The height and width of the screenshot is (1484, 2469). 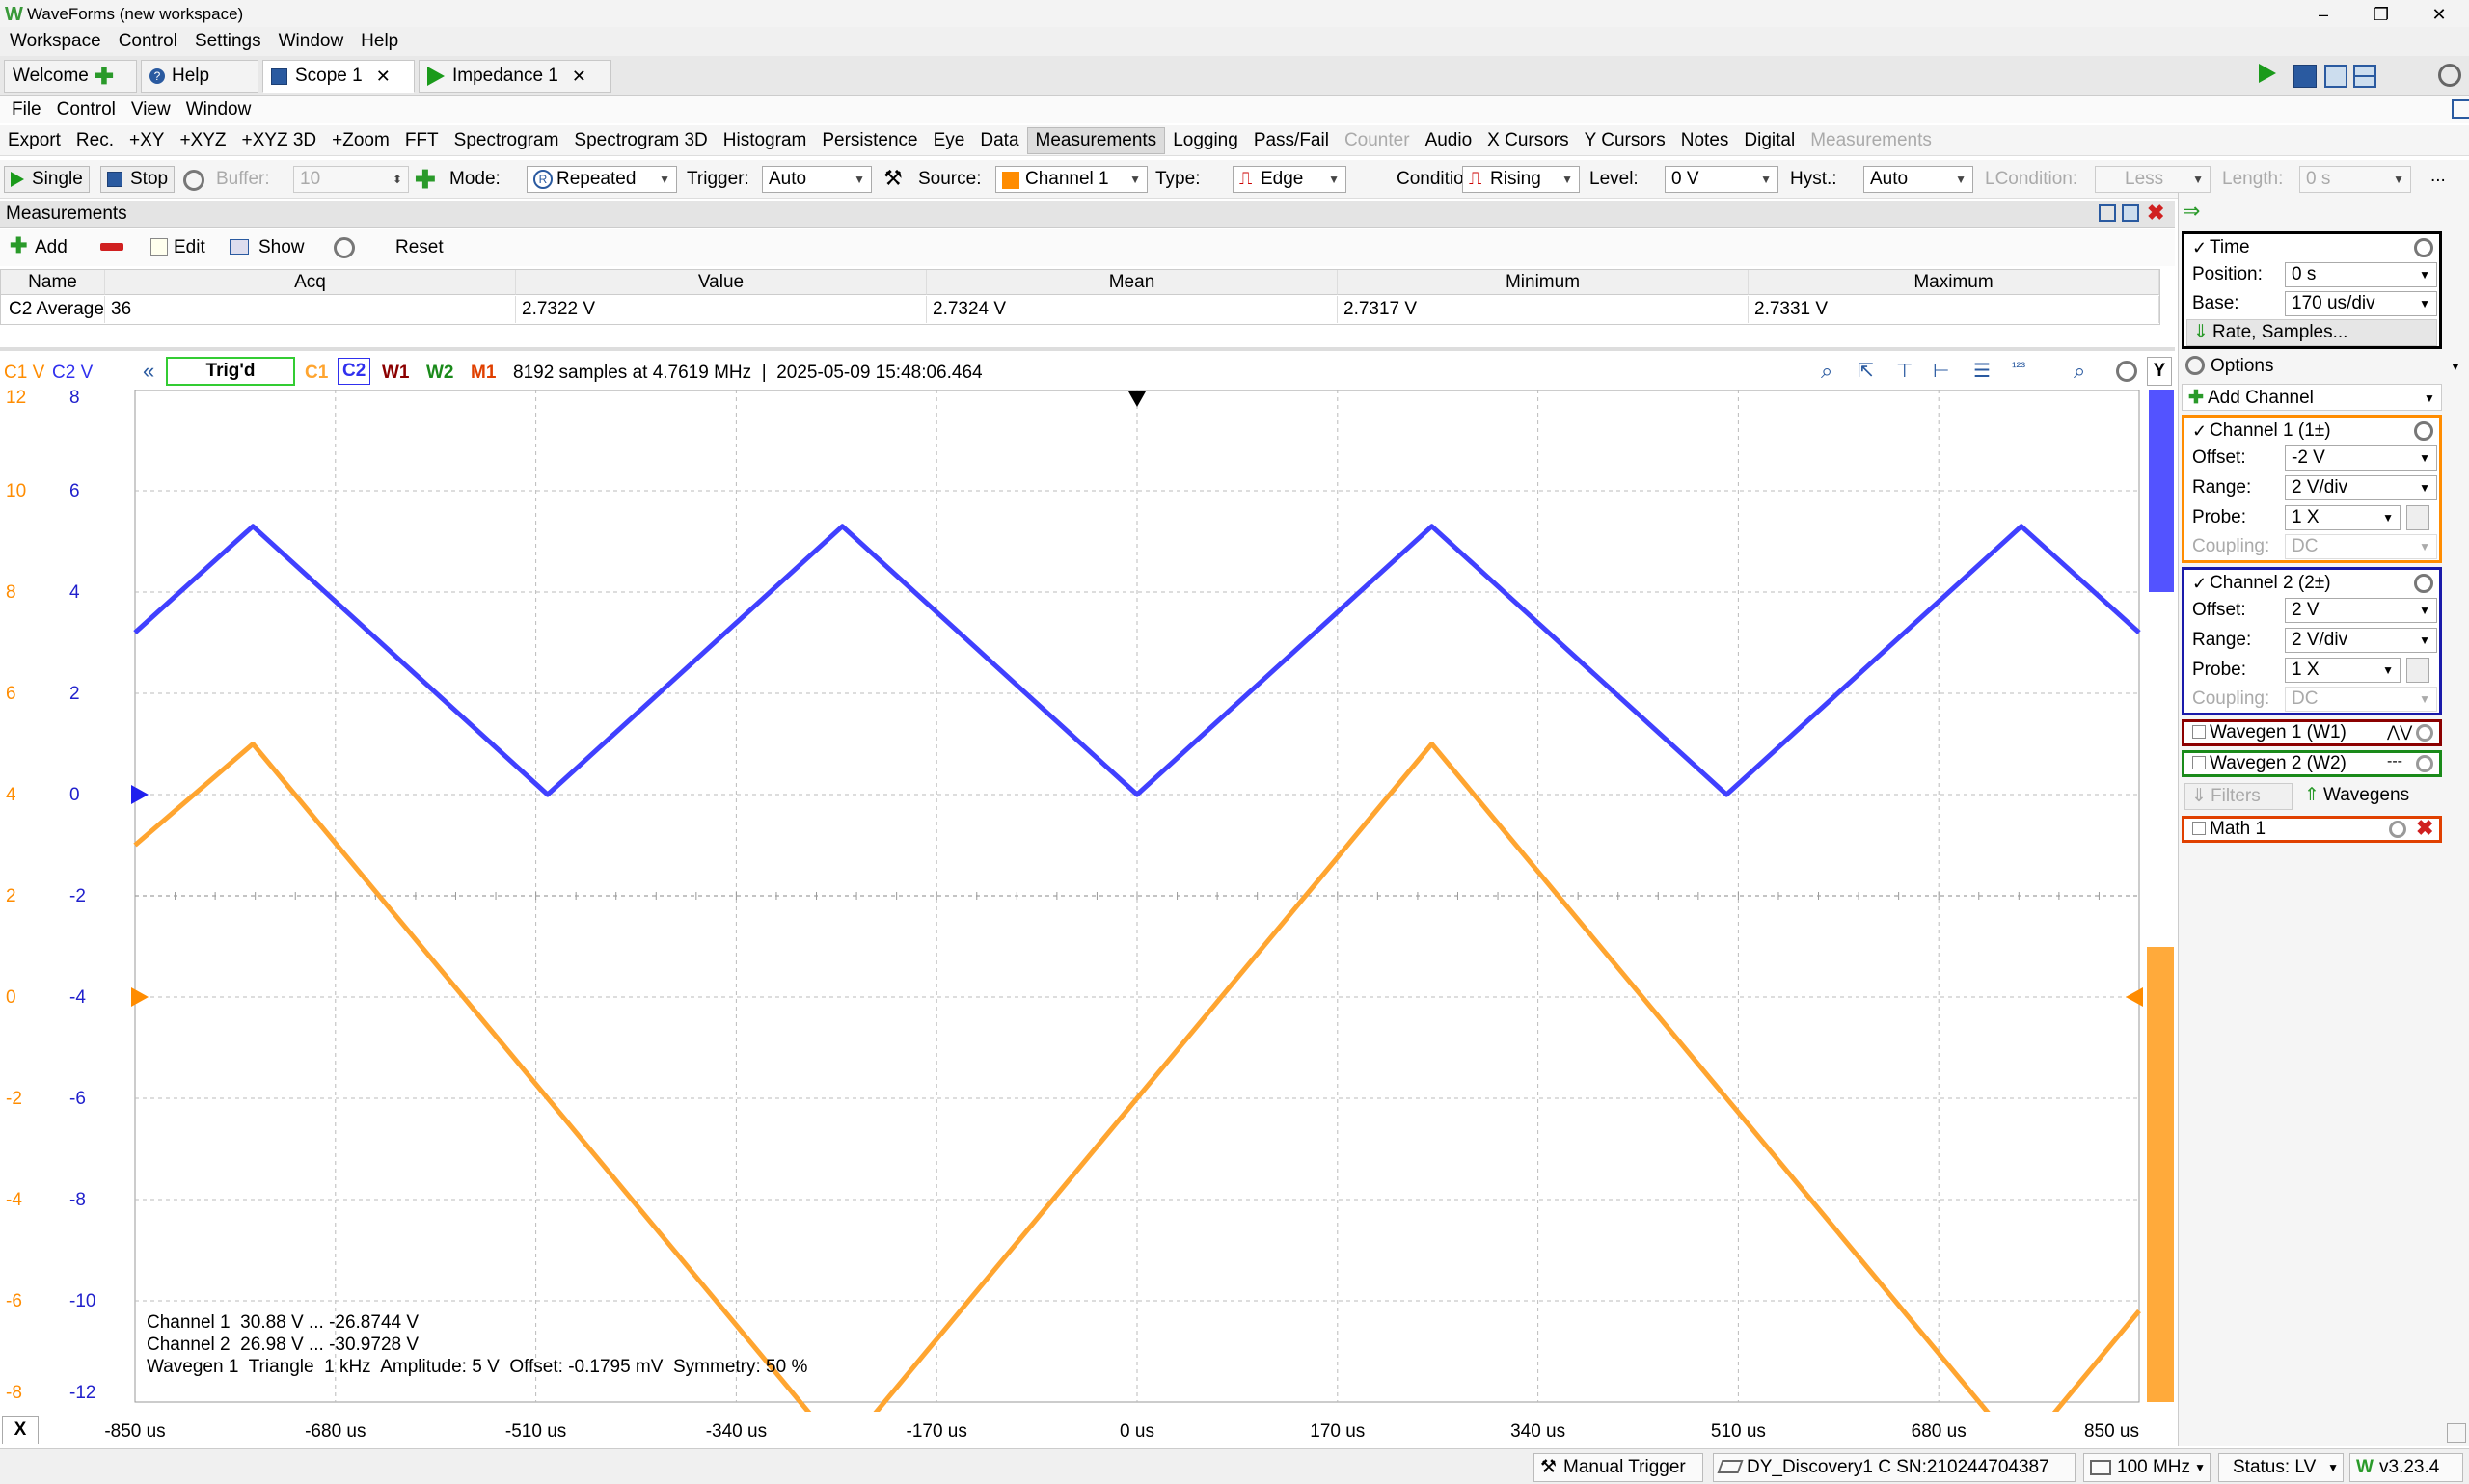 What do you see at coordinates (2192, 211) in the screenshot?
I see `arrow-right-icon: ⇒` at bounding box center [2192, 211].